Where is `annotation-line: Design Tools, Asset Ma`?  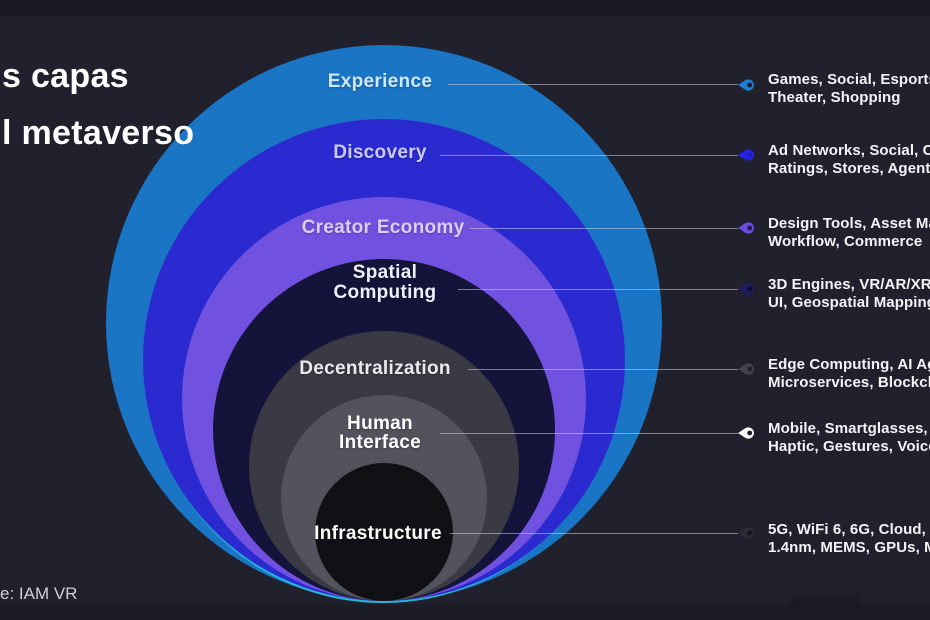 annotation-line: Design Tools, Asset Ma is located at coordinates (849, 223).